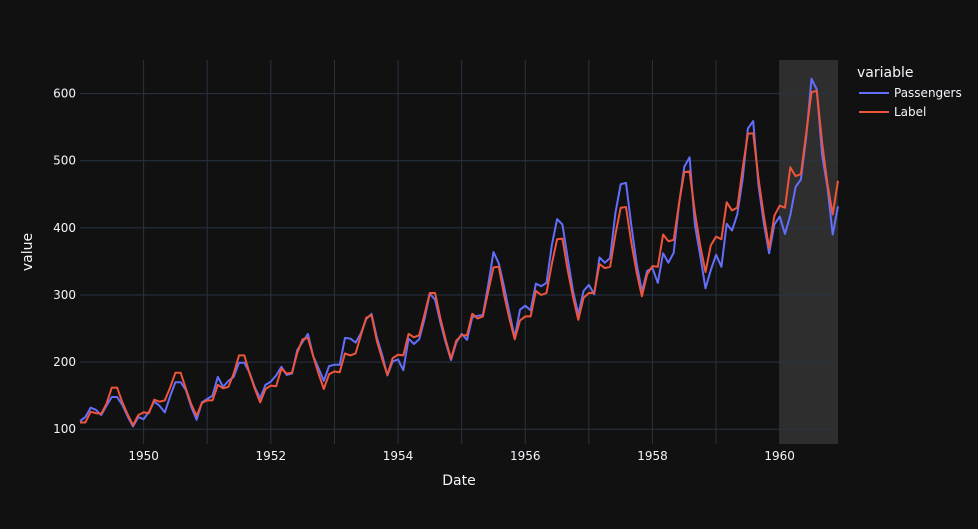  I want to click on legend-item-label: Label, so click(892, 112).